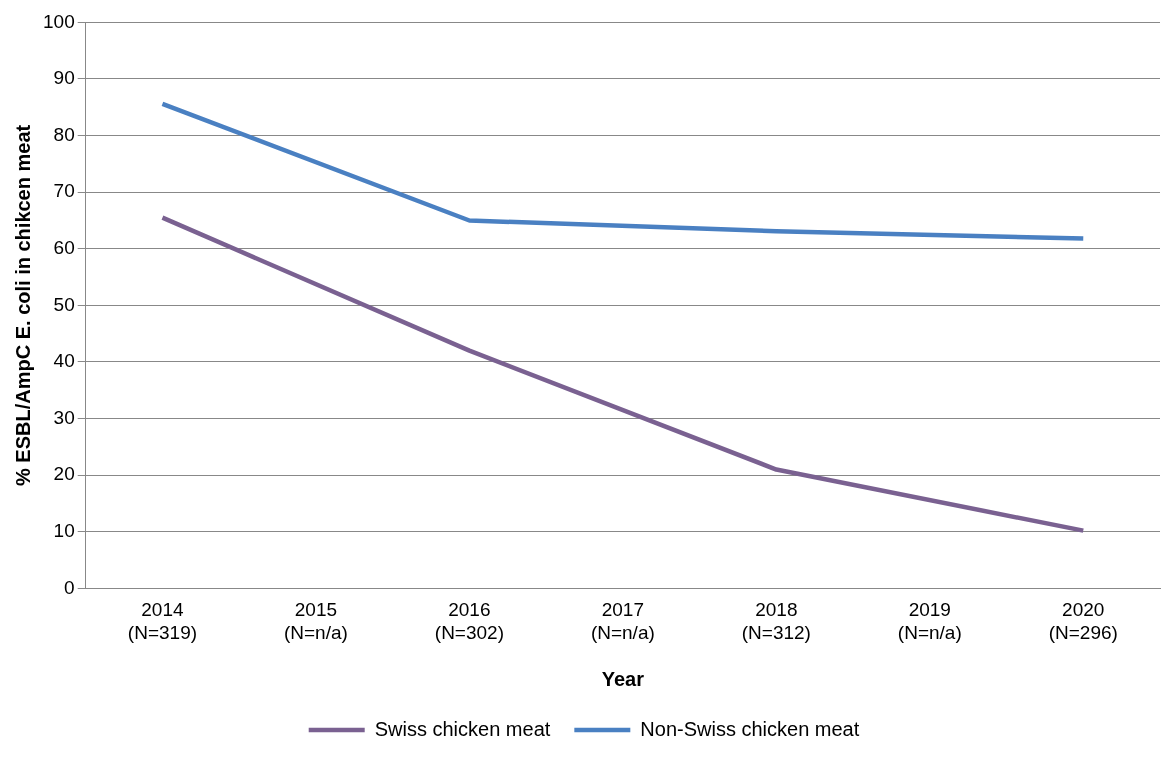  I want to click on y-tick-label: 70, so click(64, 191).